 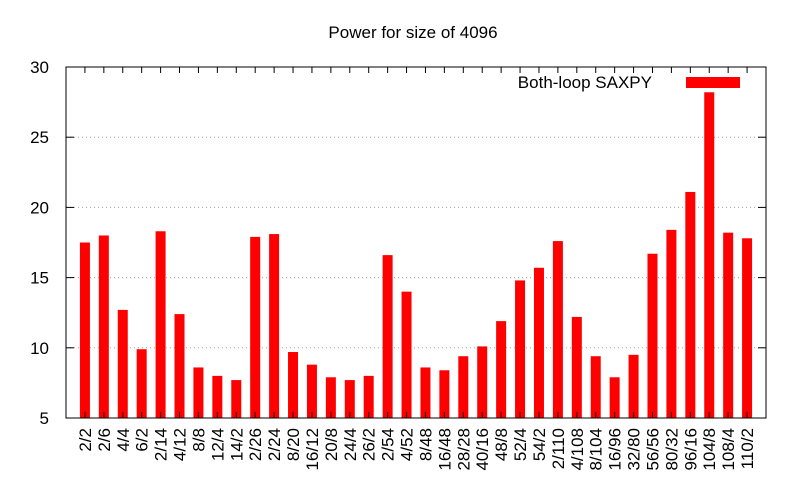 I want to click on x-tick-label: 4/12, so click(x=180, y=444).